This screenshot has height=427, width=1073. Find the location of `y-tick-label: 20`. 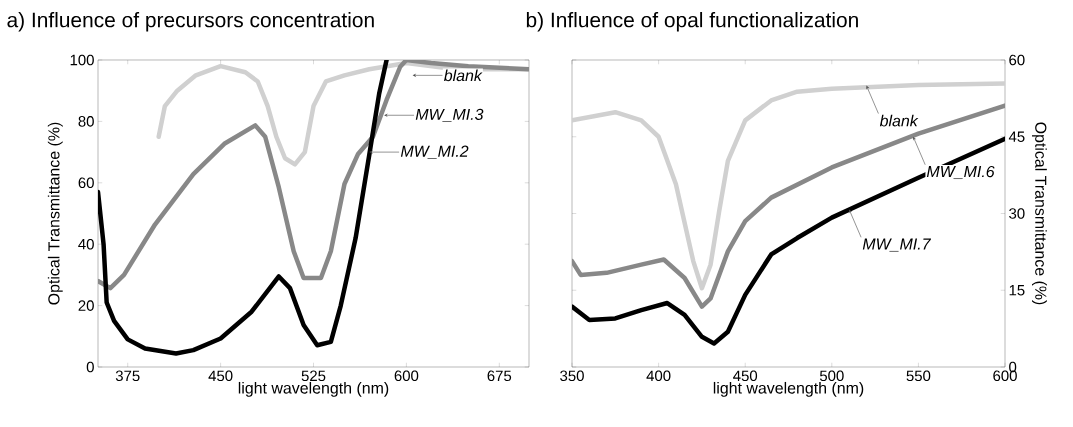

y-tick-label: 20 is located at coordinates (86, 305).